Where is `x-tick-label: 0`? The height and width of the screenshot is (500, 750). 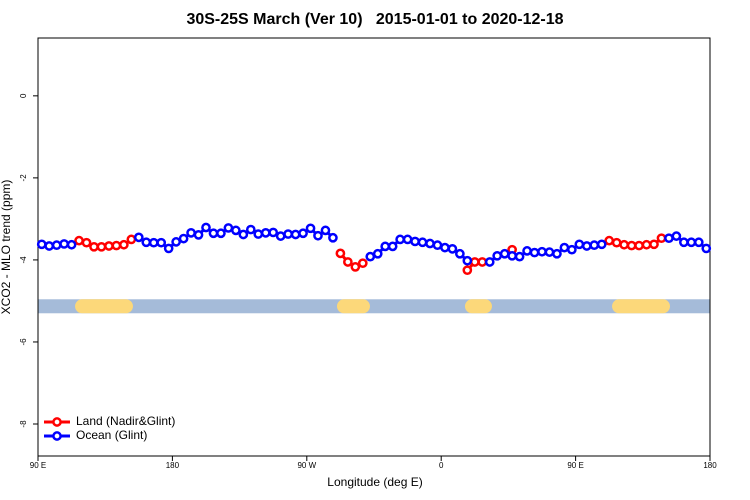
x-tick-label: 0 is located at coordinates (441, 465).